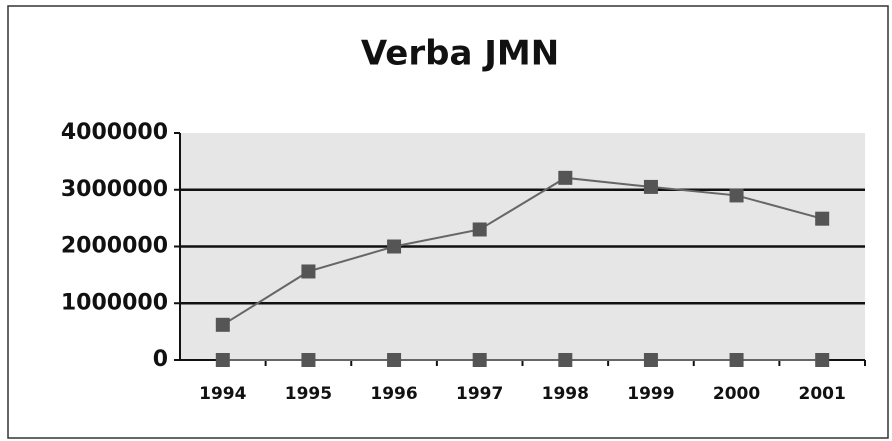  Describe the element at coordinates (650, 394) in the screenshot. I see `x-tick-label: 1999` at that location.